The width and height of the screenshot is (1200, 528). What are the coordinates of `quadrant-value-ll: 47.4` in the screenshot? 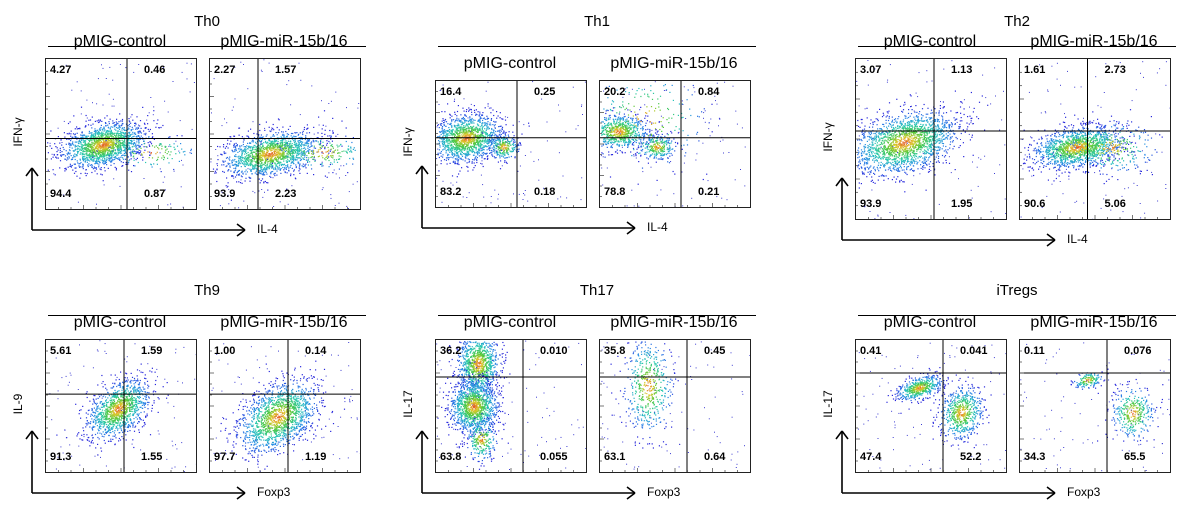 It's located at (871, 457).